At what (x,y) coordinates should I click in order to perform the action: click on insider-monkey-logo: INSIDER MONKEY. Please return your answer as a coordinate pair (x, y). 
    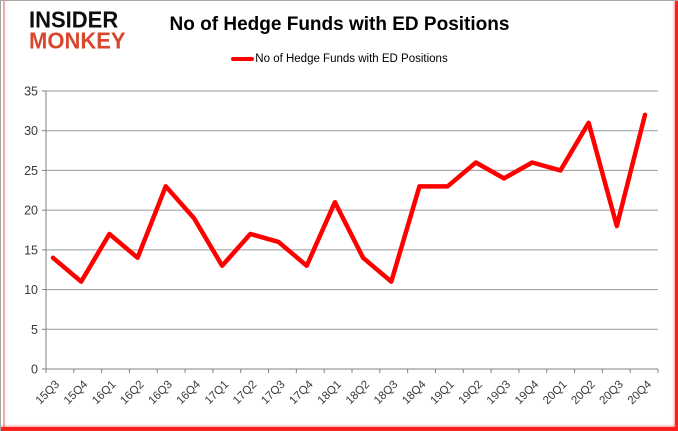
    Looking at the image, I should click on (77, 30).